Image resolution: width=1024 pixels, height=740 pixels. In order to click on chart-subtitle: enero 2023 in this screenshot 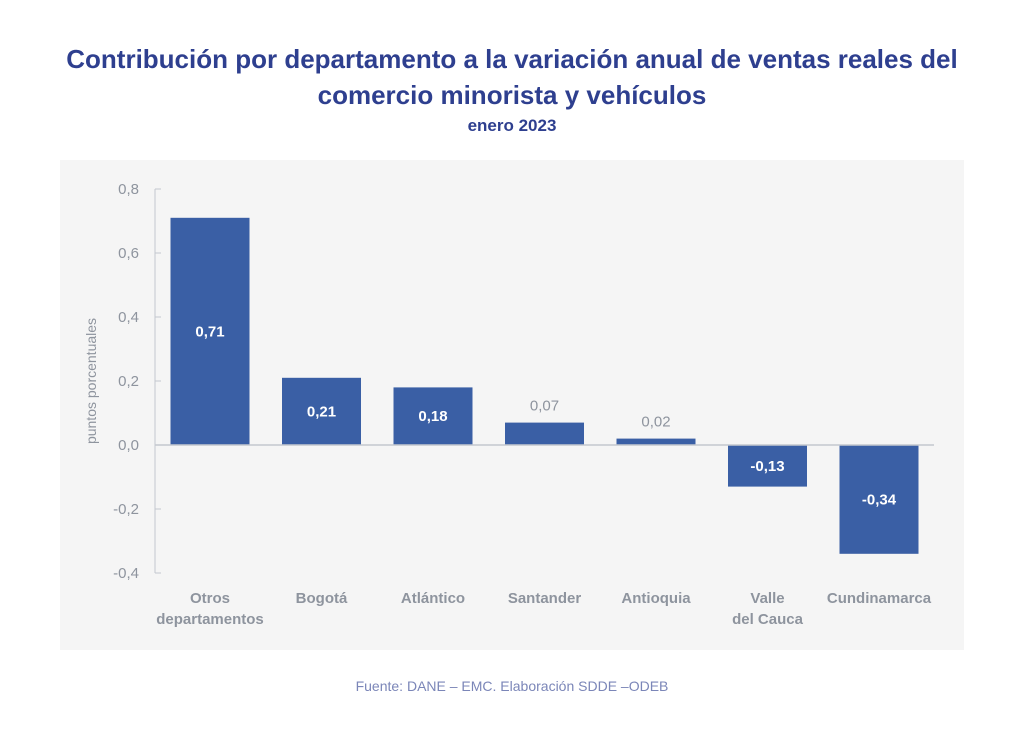, I will do `click(512, 125)`.